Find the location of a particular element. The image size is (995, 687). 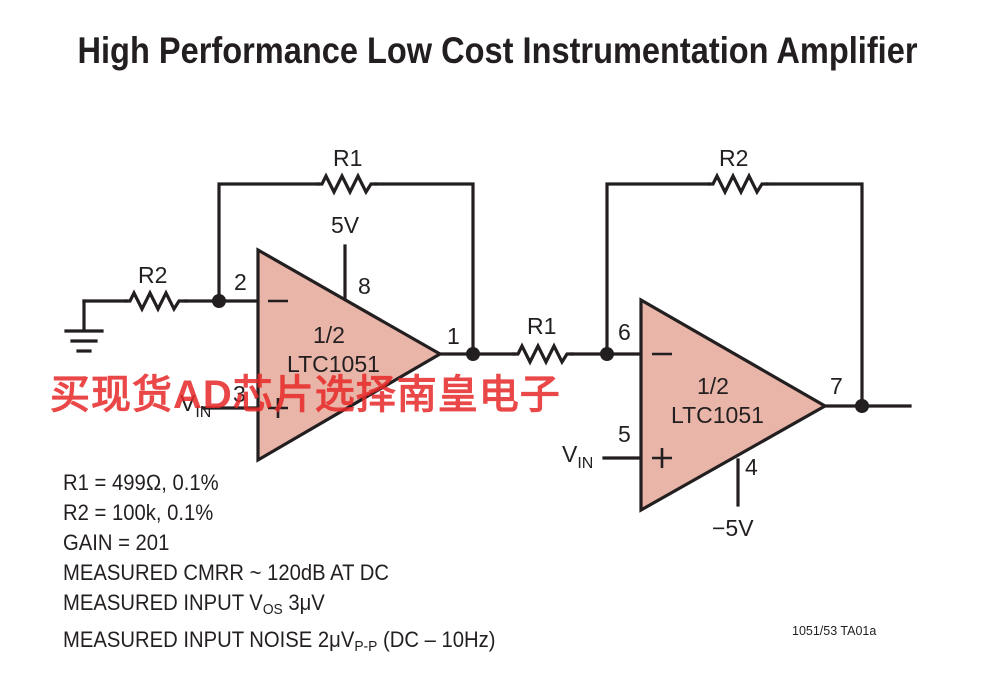

label-pin-4: 4 is located at coordinates (751, 467).